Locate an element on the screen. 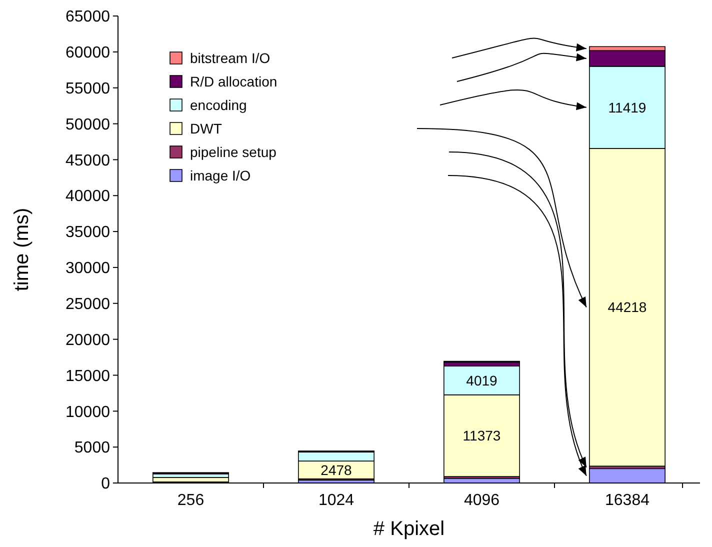 The image size is (712, 547). y-tick-label: 55000 is located at coordinates (88, 89).